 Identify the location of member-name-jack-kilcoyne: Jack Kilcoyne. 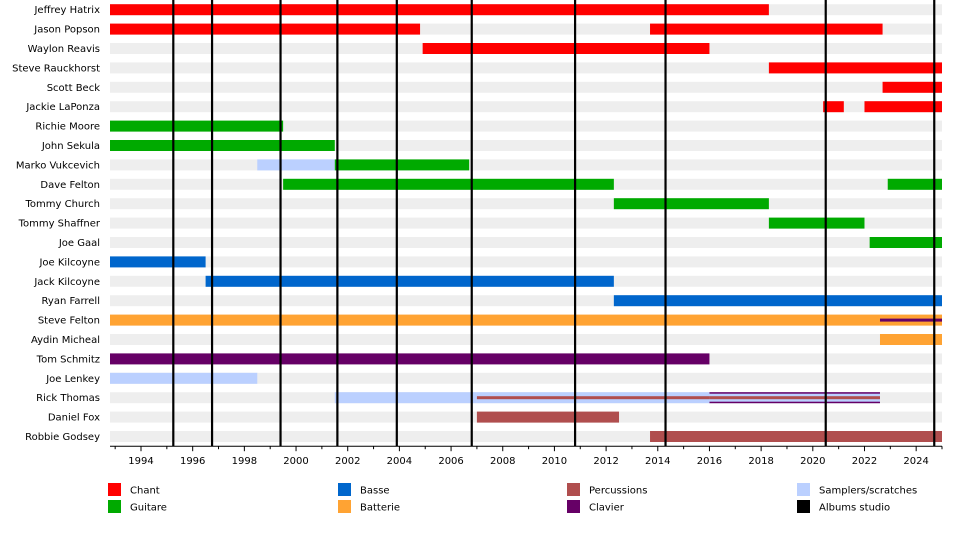
(66, 282).